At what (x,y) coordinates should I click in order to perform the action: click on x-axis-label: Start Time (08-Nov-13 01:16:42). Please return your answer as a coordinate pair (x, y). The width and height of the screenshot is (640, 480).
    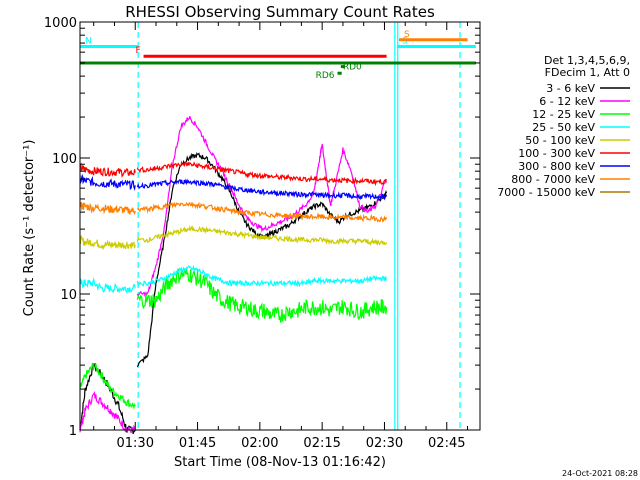
    Looking at the image, I should click on (280, 462).